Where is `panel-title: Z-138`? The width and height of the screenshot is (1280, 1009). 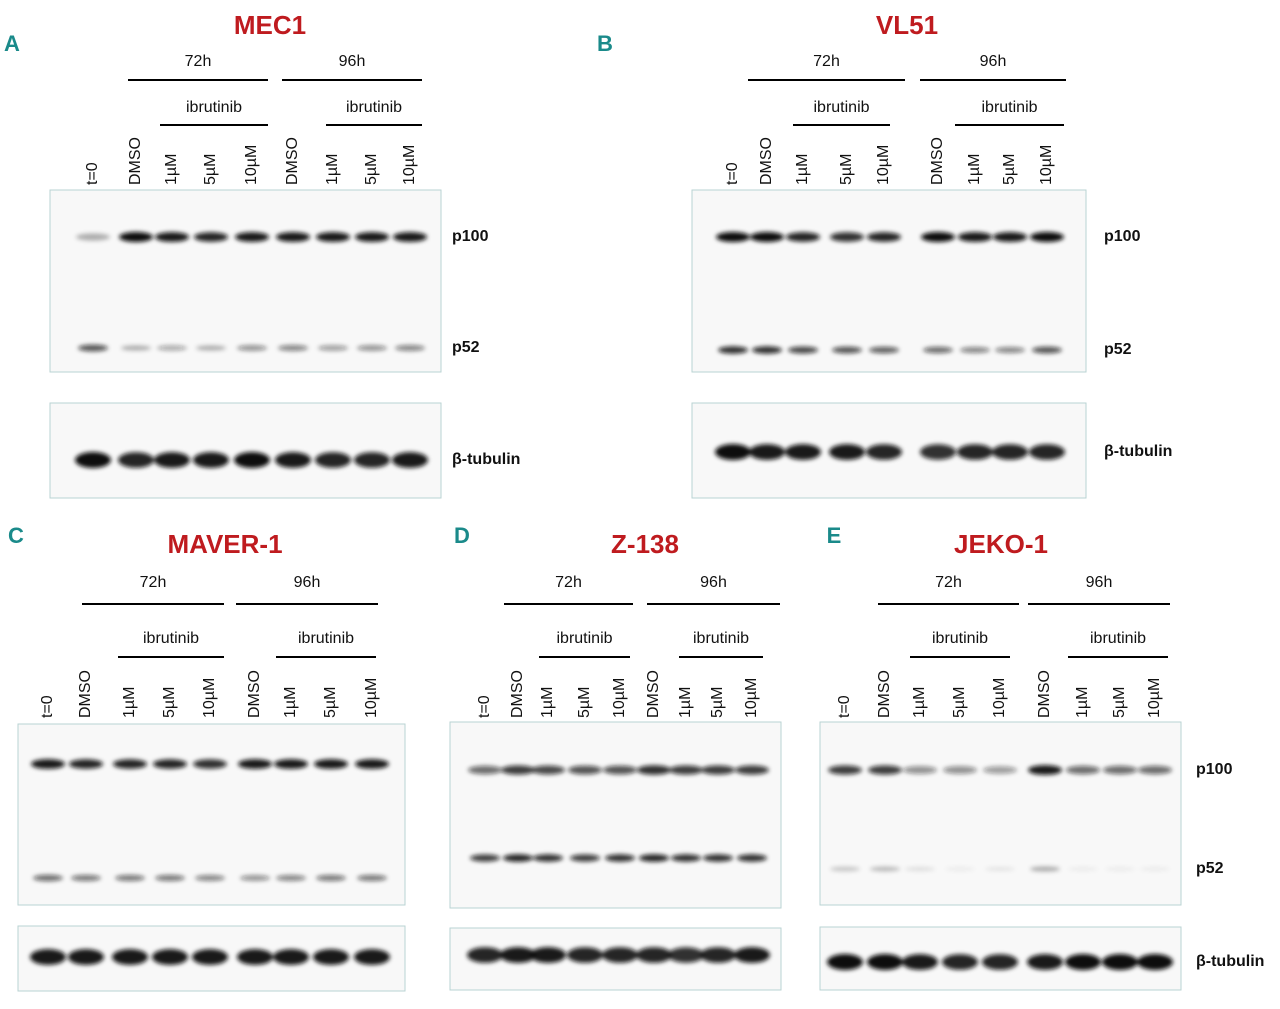
panel-title: Z-138 is located at coordinates (645, 544).